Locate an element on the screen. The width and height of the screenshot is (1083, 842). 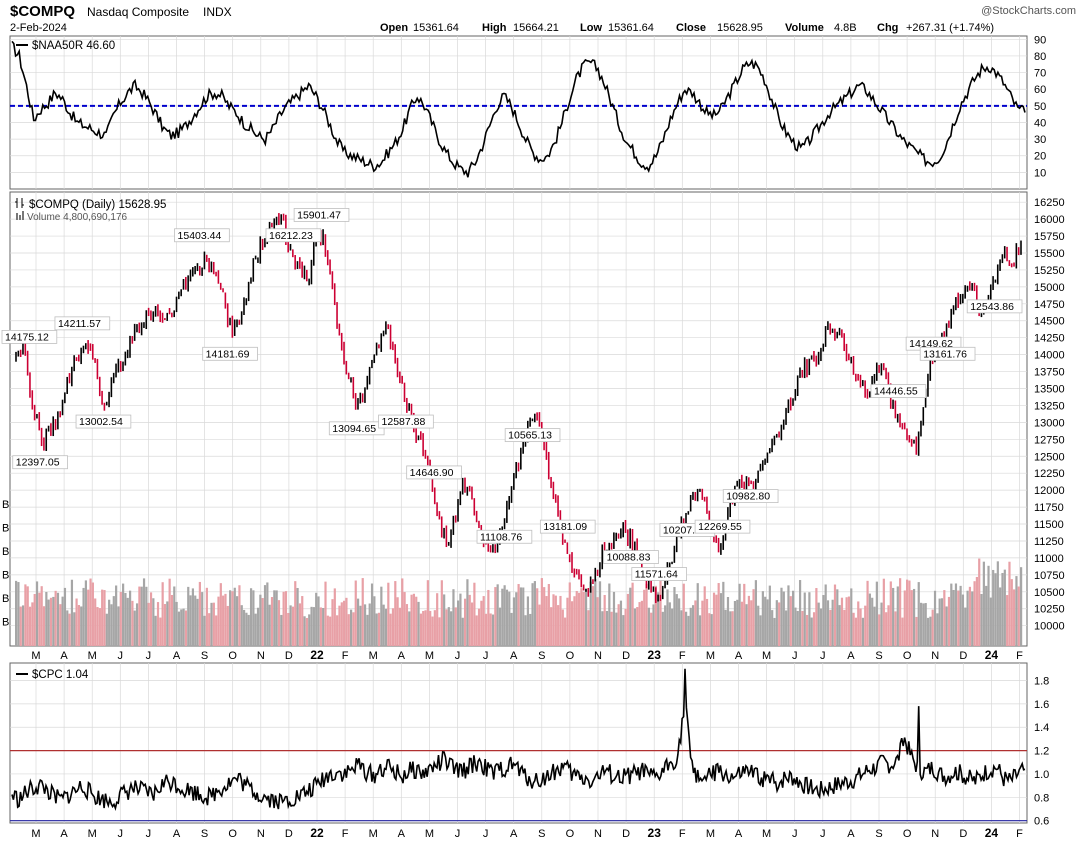
price-annotation: 12587.88 is located at coordinates (406, 421).